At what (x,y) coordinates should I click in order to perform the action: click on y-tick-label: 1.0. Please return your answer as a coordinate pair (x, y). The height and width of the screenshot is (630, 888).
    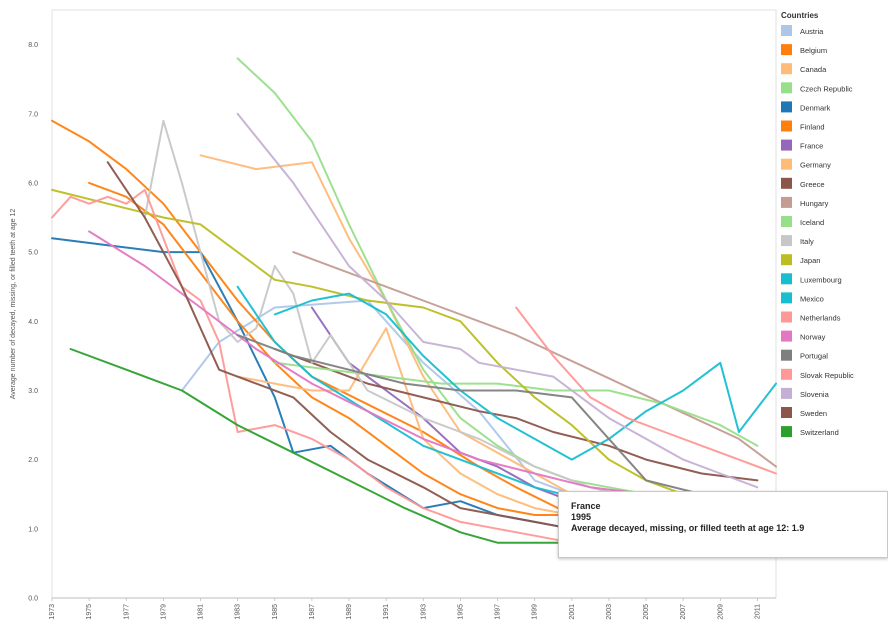
    Looking at the image, I should click on (33, 529).